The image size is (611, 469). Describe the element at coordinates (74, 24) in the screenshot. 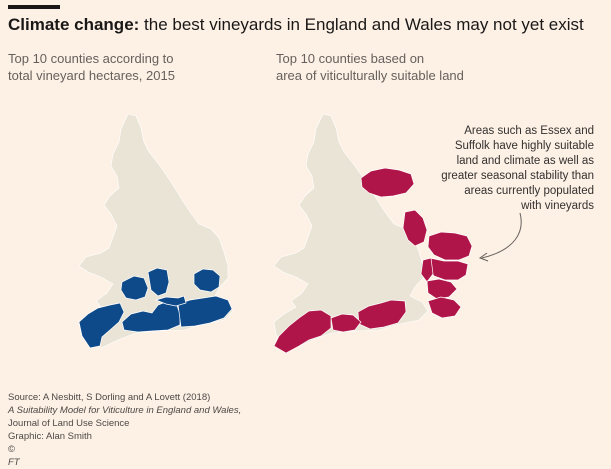

I see `headline-bold: Climate change:` at that location.